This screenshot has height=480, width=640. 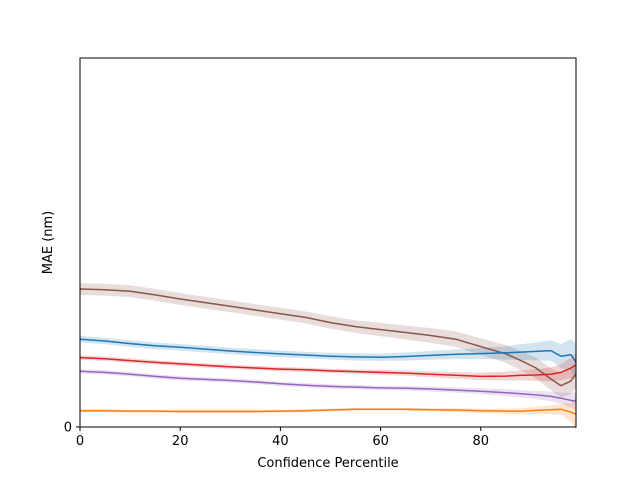 I want to click on series-4-line, so click(x=328, y=386).